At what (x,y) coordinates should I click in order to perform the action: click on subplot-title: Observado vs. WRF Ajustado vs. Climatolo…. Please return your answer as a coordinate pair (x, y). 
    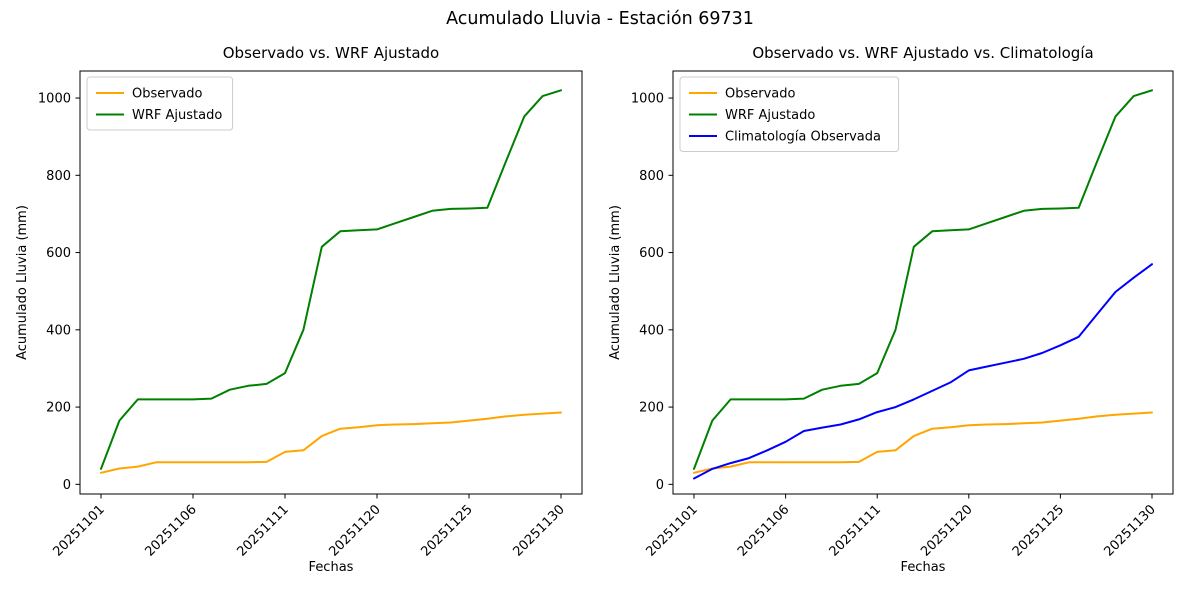
    Looking at the image, I should click on (922, 53).